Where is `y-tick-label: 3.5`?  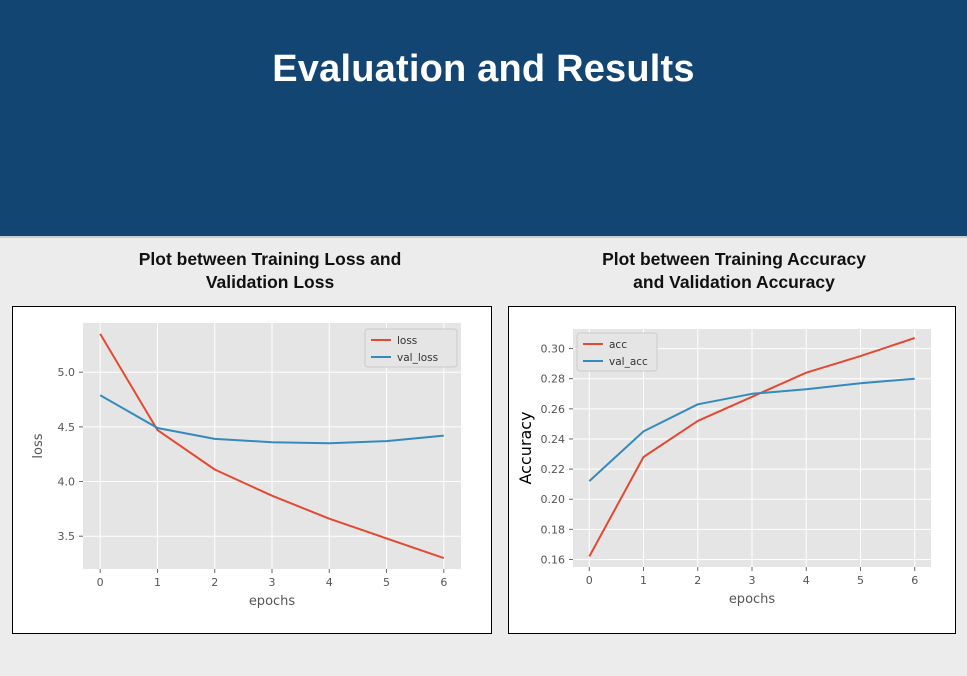
y-tick-label: 3.5 is located at coordinates (67, 536).